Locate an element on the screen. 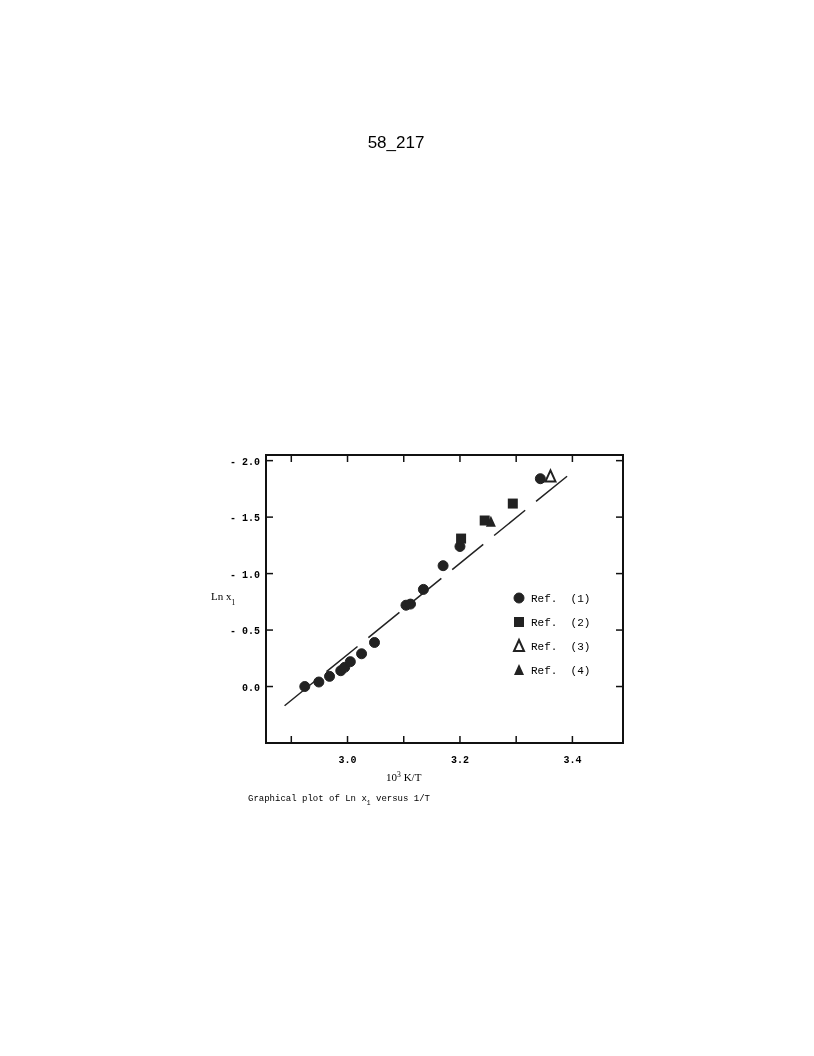  y-tick-label: - 0.5 is located at coordinates (244, 632).